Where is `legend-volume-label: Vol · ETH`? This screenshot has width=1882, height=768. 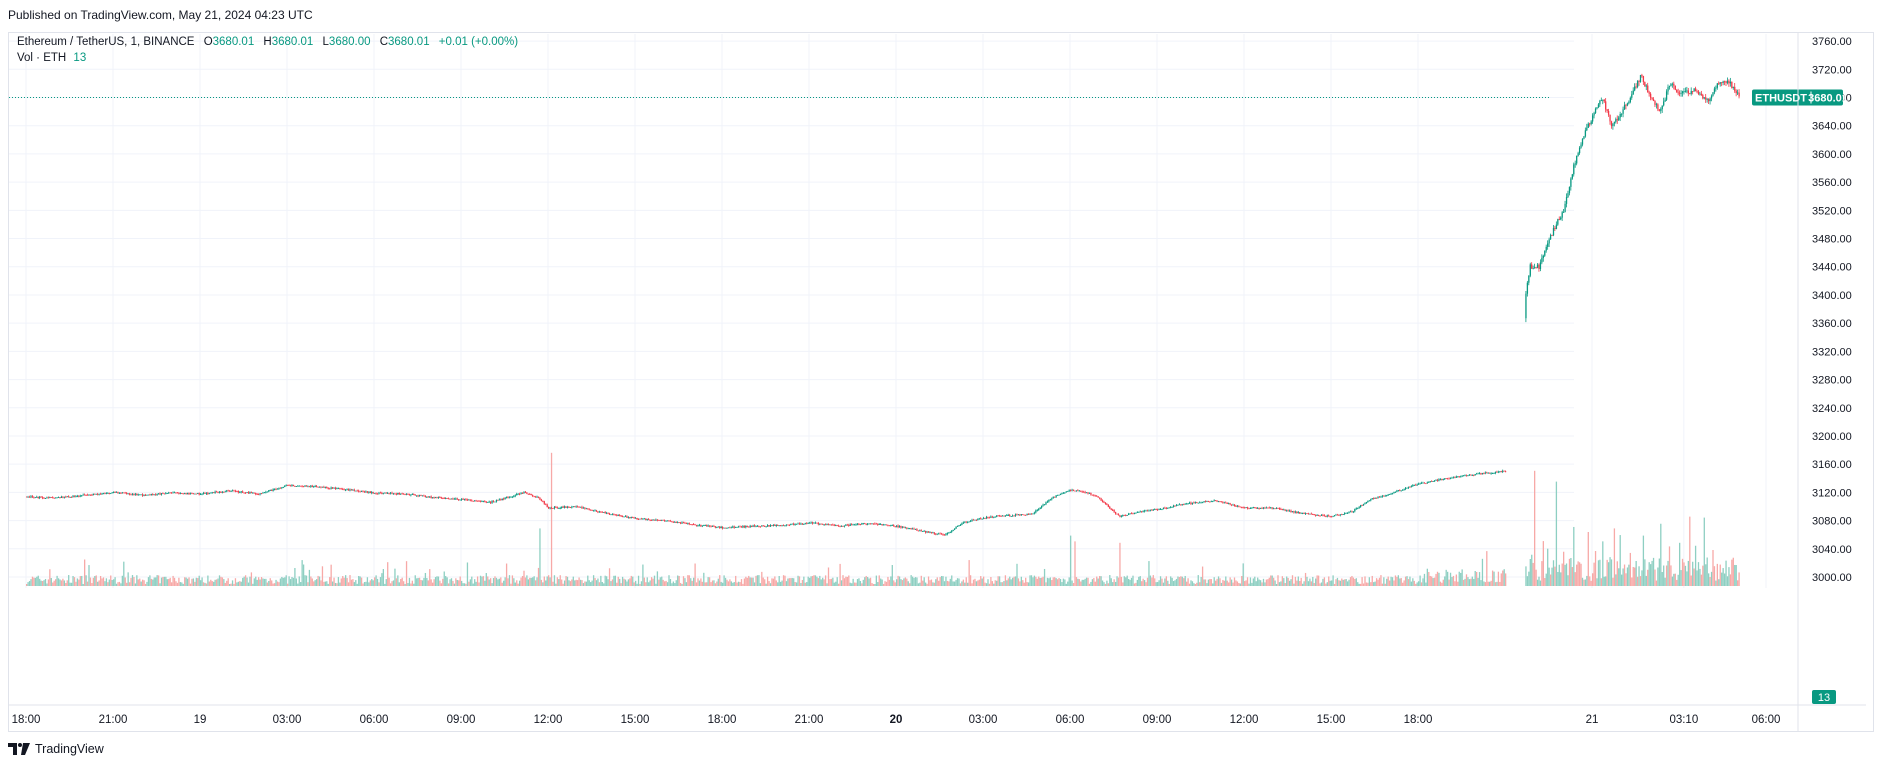 legend-volume-label: Vol · ETH is located at coordinates (42, 58).